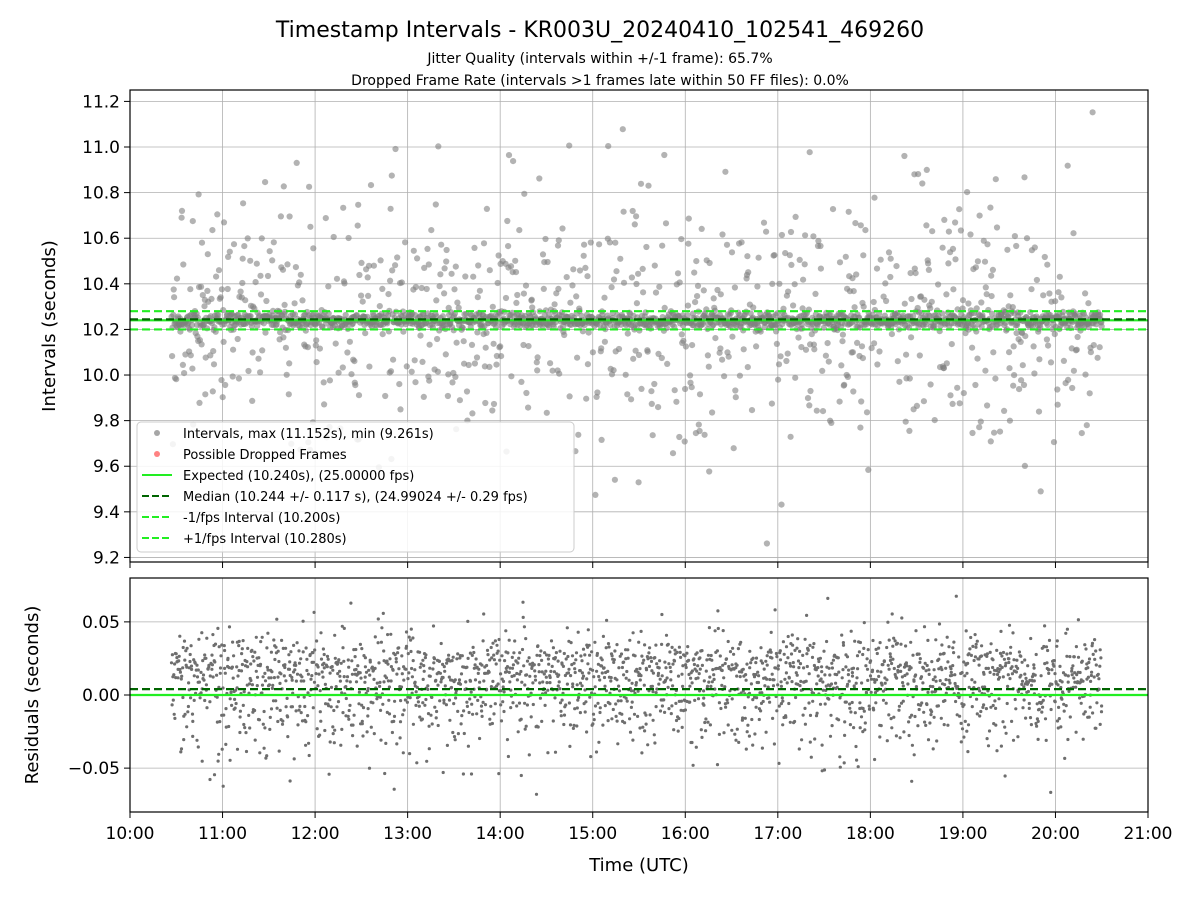 The width and height of the screenshot is (1200, 900). What do you see at coordinates (99, 696) in the screenshot?
I see `residuals-y-ticks: −0.050.000.05` at bounding box center [99, 696].